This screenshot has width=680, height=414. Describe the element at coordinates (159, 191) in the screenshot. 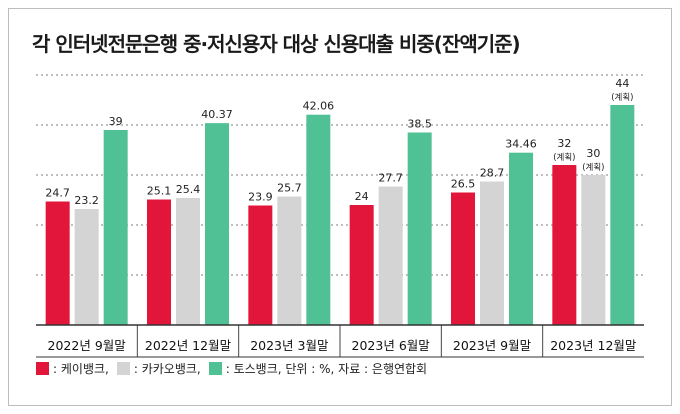

I see `data-label: 25.1` at that location.